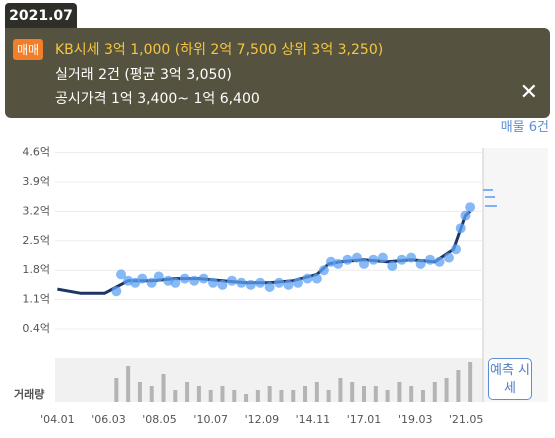 This screenshot has width=555, height=438. I want to click on y-tick-label: 1.1억, so click(36, 299).